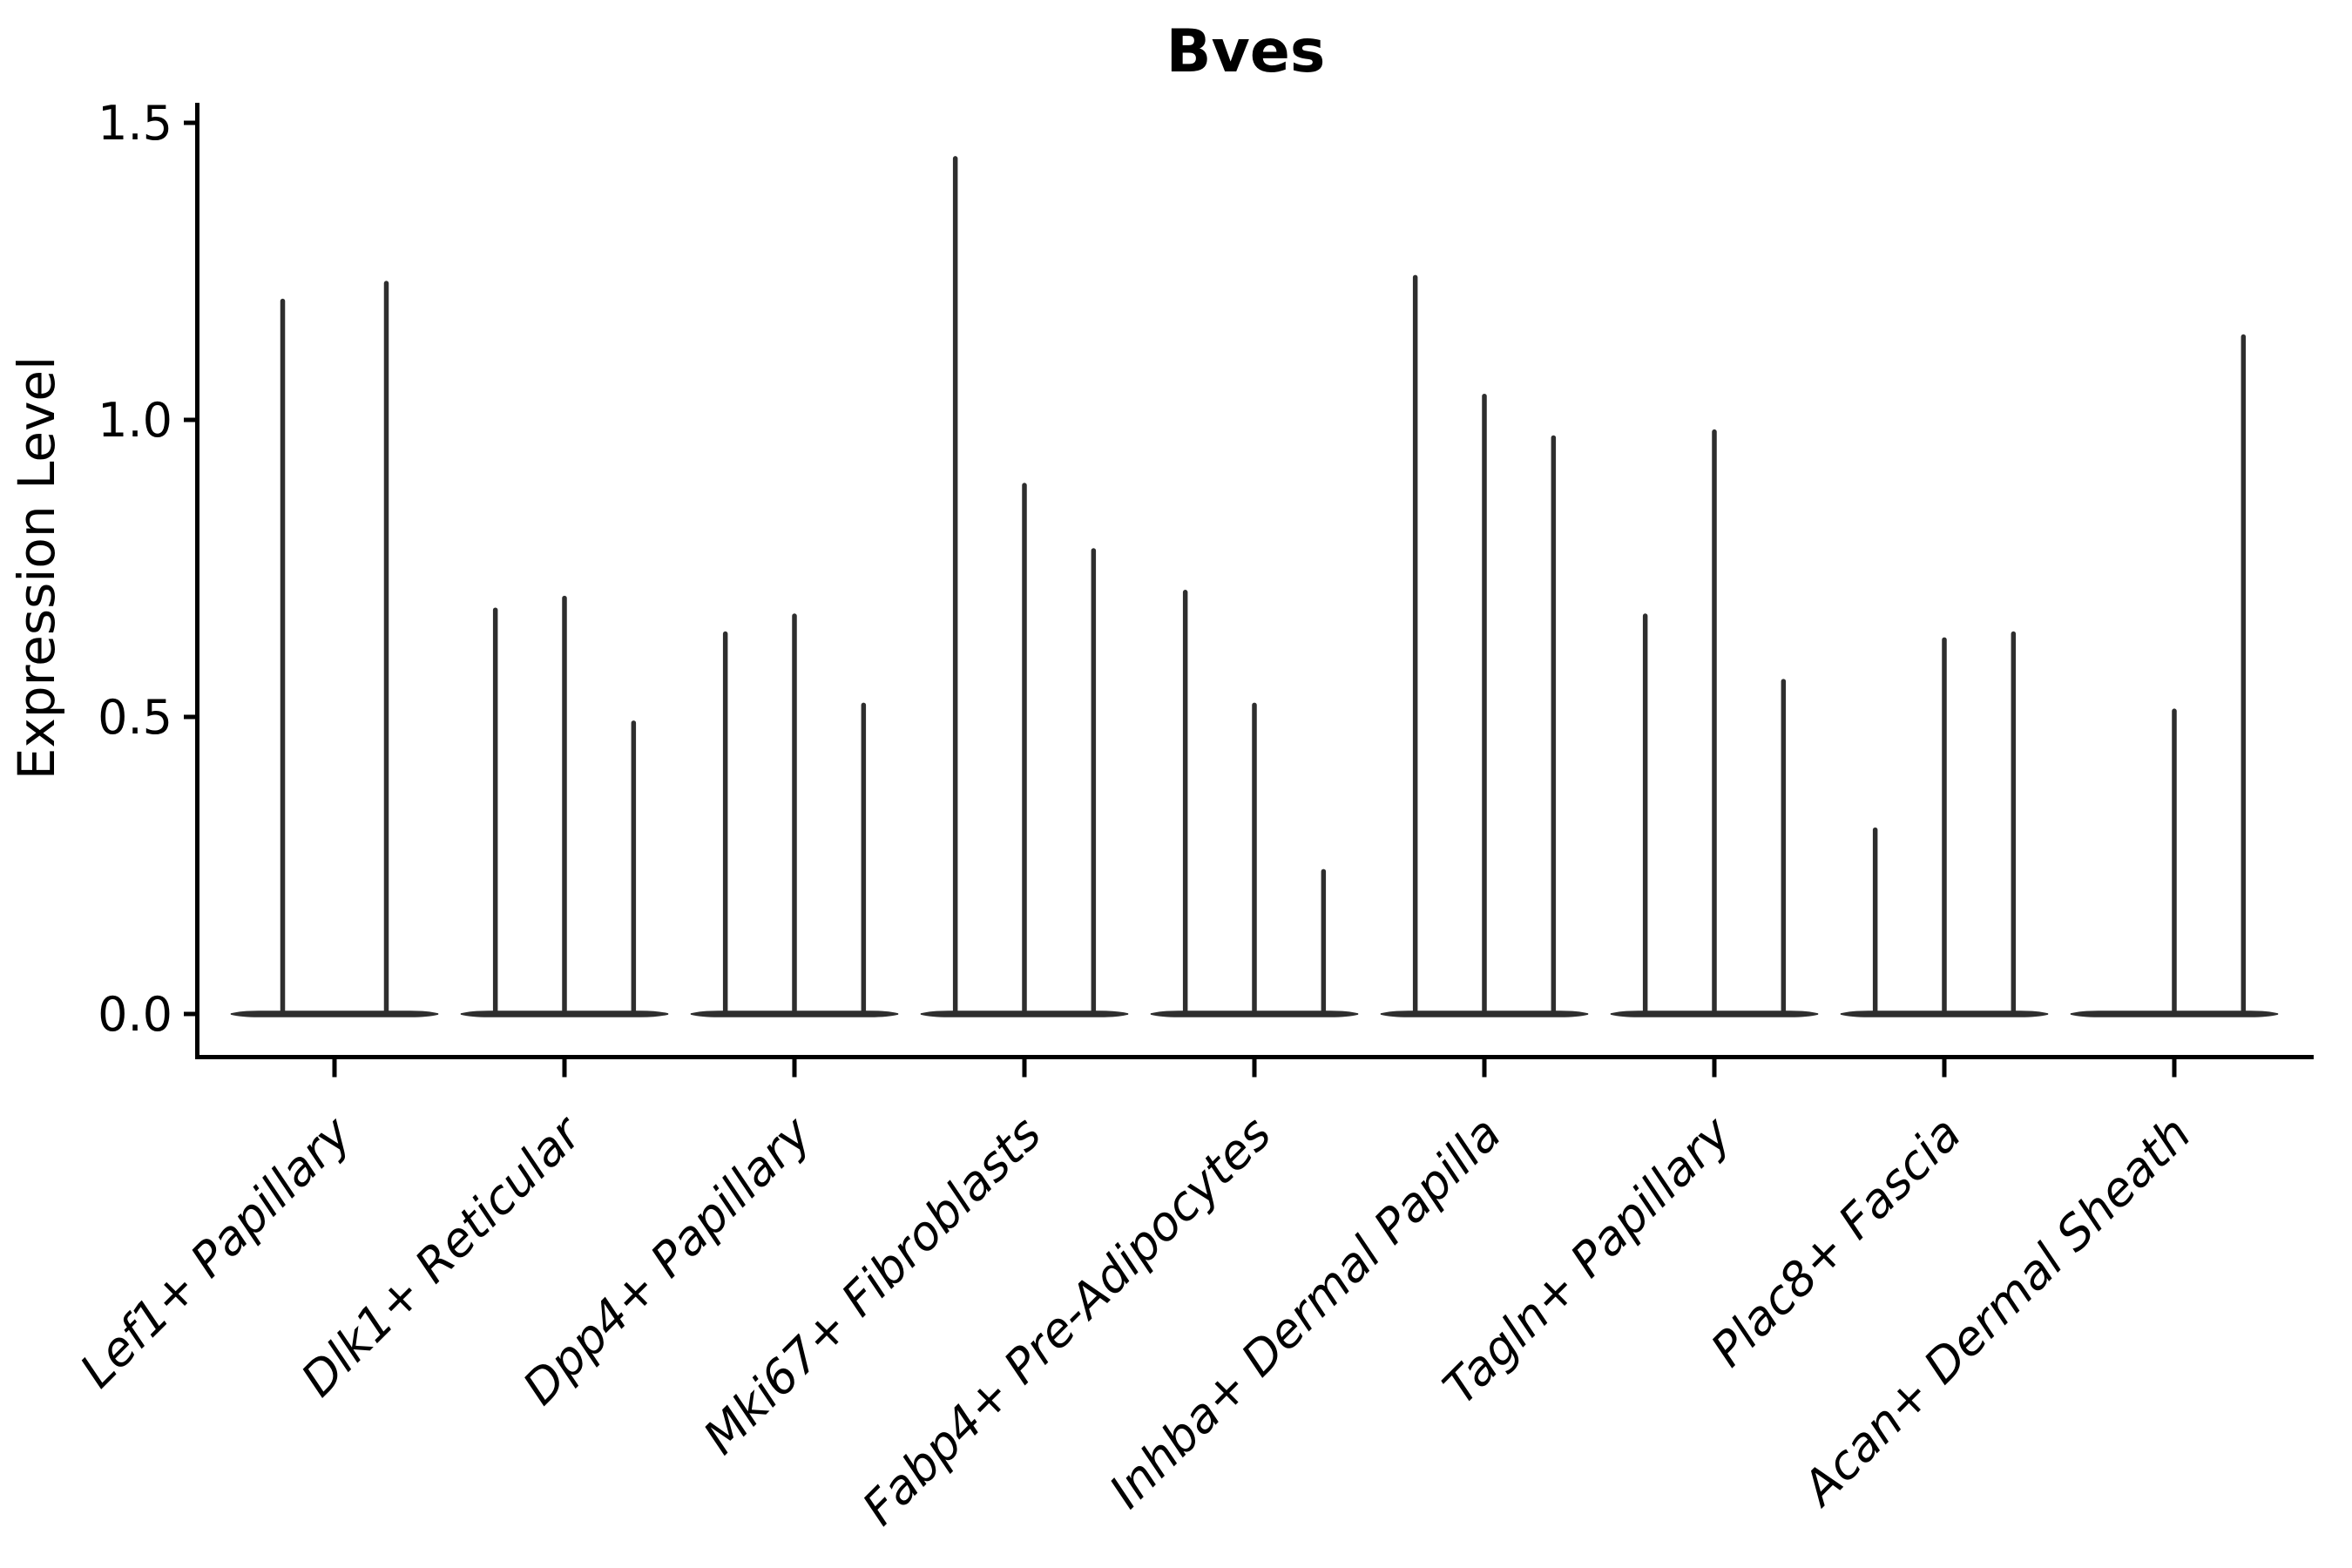  What do you see at coordinates (135, 124) in the screenshot?
I see `y-tick-label: 1.5` at bounding box center [135, 124].